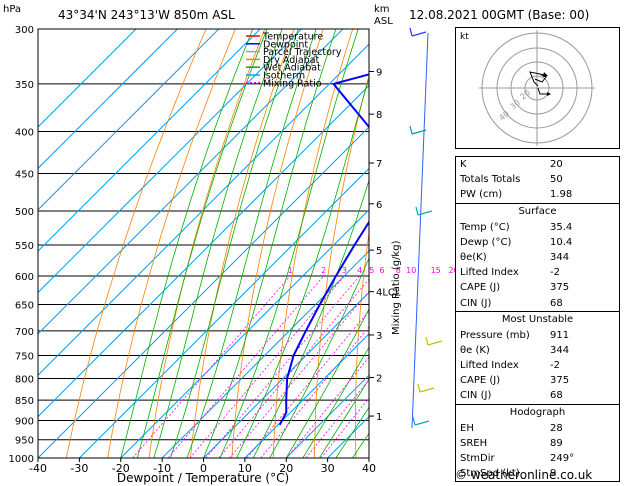 The width and height of the screenshot is (629, 486). What do you see at coordinates (245, 468) in the screenshot?
I see `x-tick-label: 10` at bounding box center [245, 468].